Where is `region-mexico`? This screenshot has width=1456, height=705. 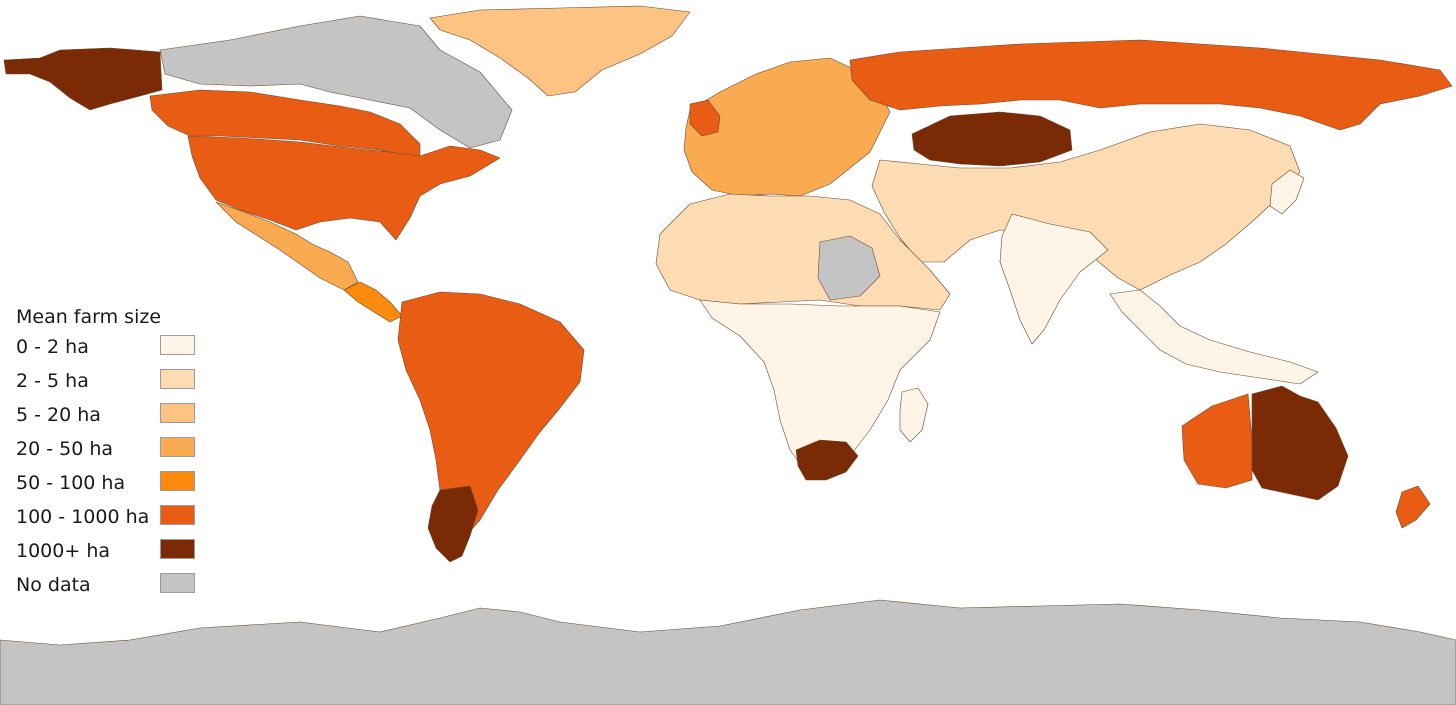 region-mexico is located at coordinates (287, 246).